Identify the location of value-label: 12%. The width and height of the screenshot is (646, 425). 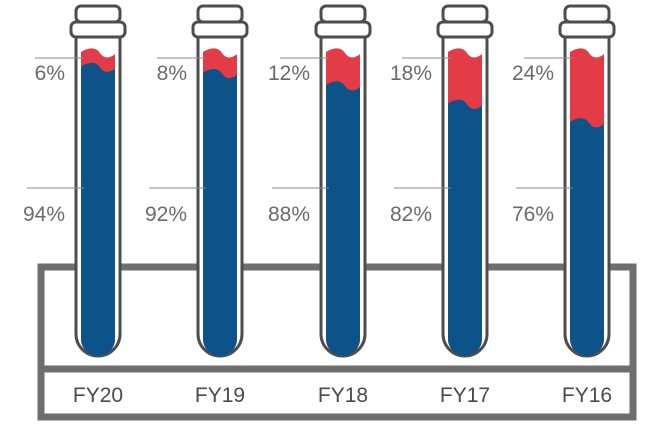
(289, 73).